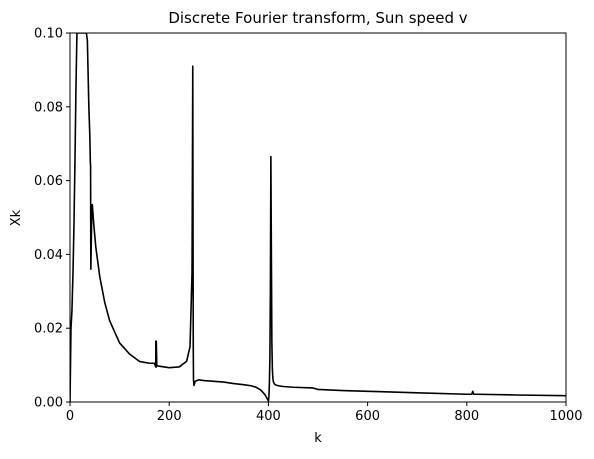 The height and width of the screenshot is (459, 594). What do you see at coordinates (367, 416) in the screenshot?
I see `x-tick-label: 600` at bounding box center [367, 416].